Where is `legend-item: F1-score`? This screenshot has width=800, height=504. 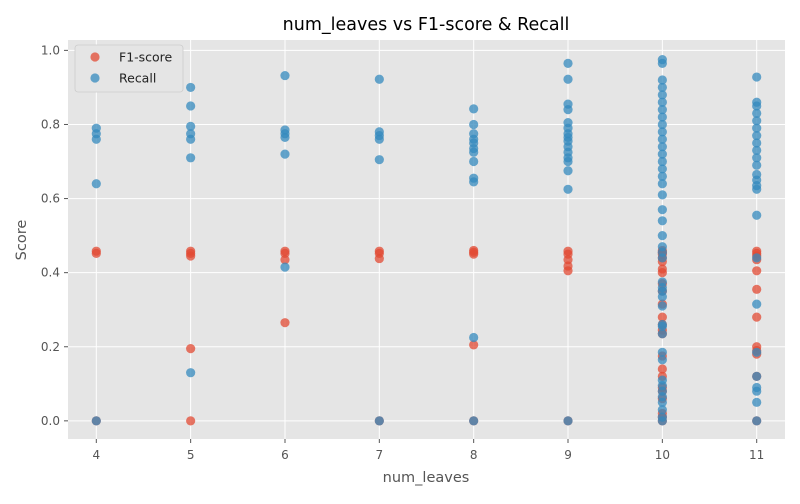
legend-item: F1-score is located at coordinates (131, 57).